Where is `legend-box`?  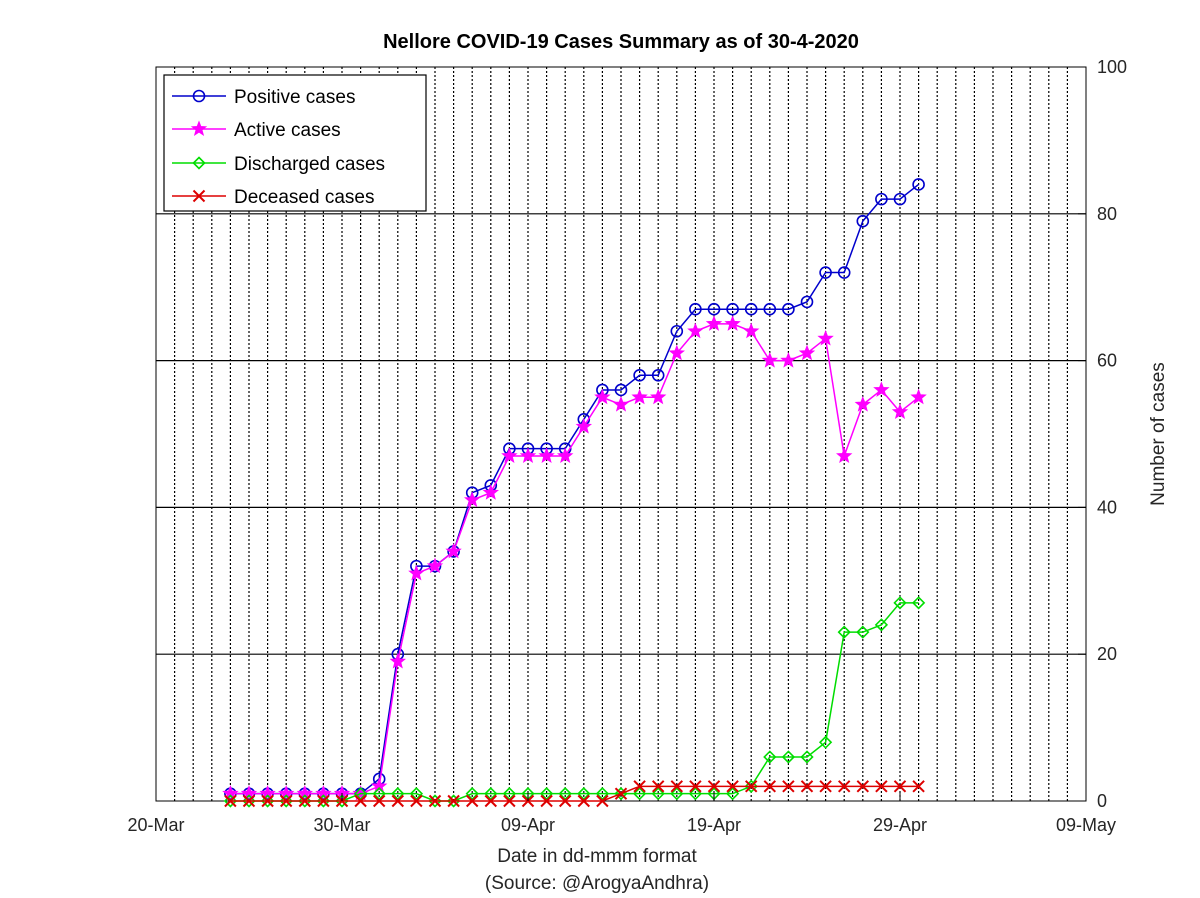 legend-box is located at coordinates (295, 143).